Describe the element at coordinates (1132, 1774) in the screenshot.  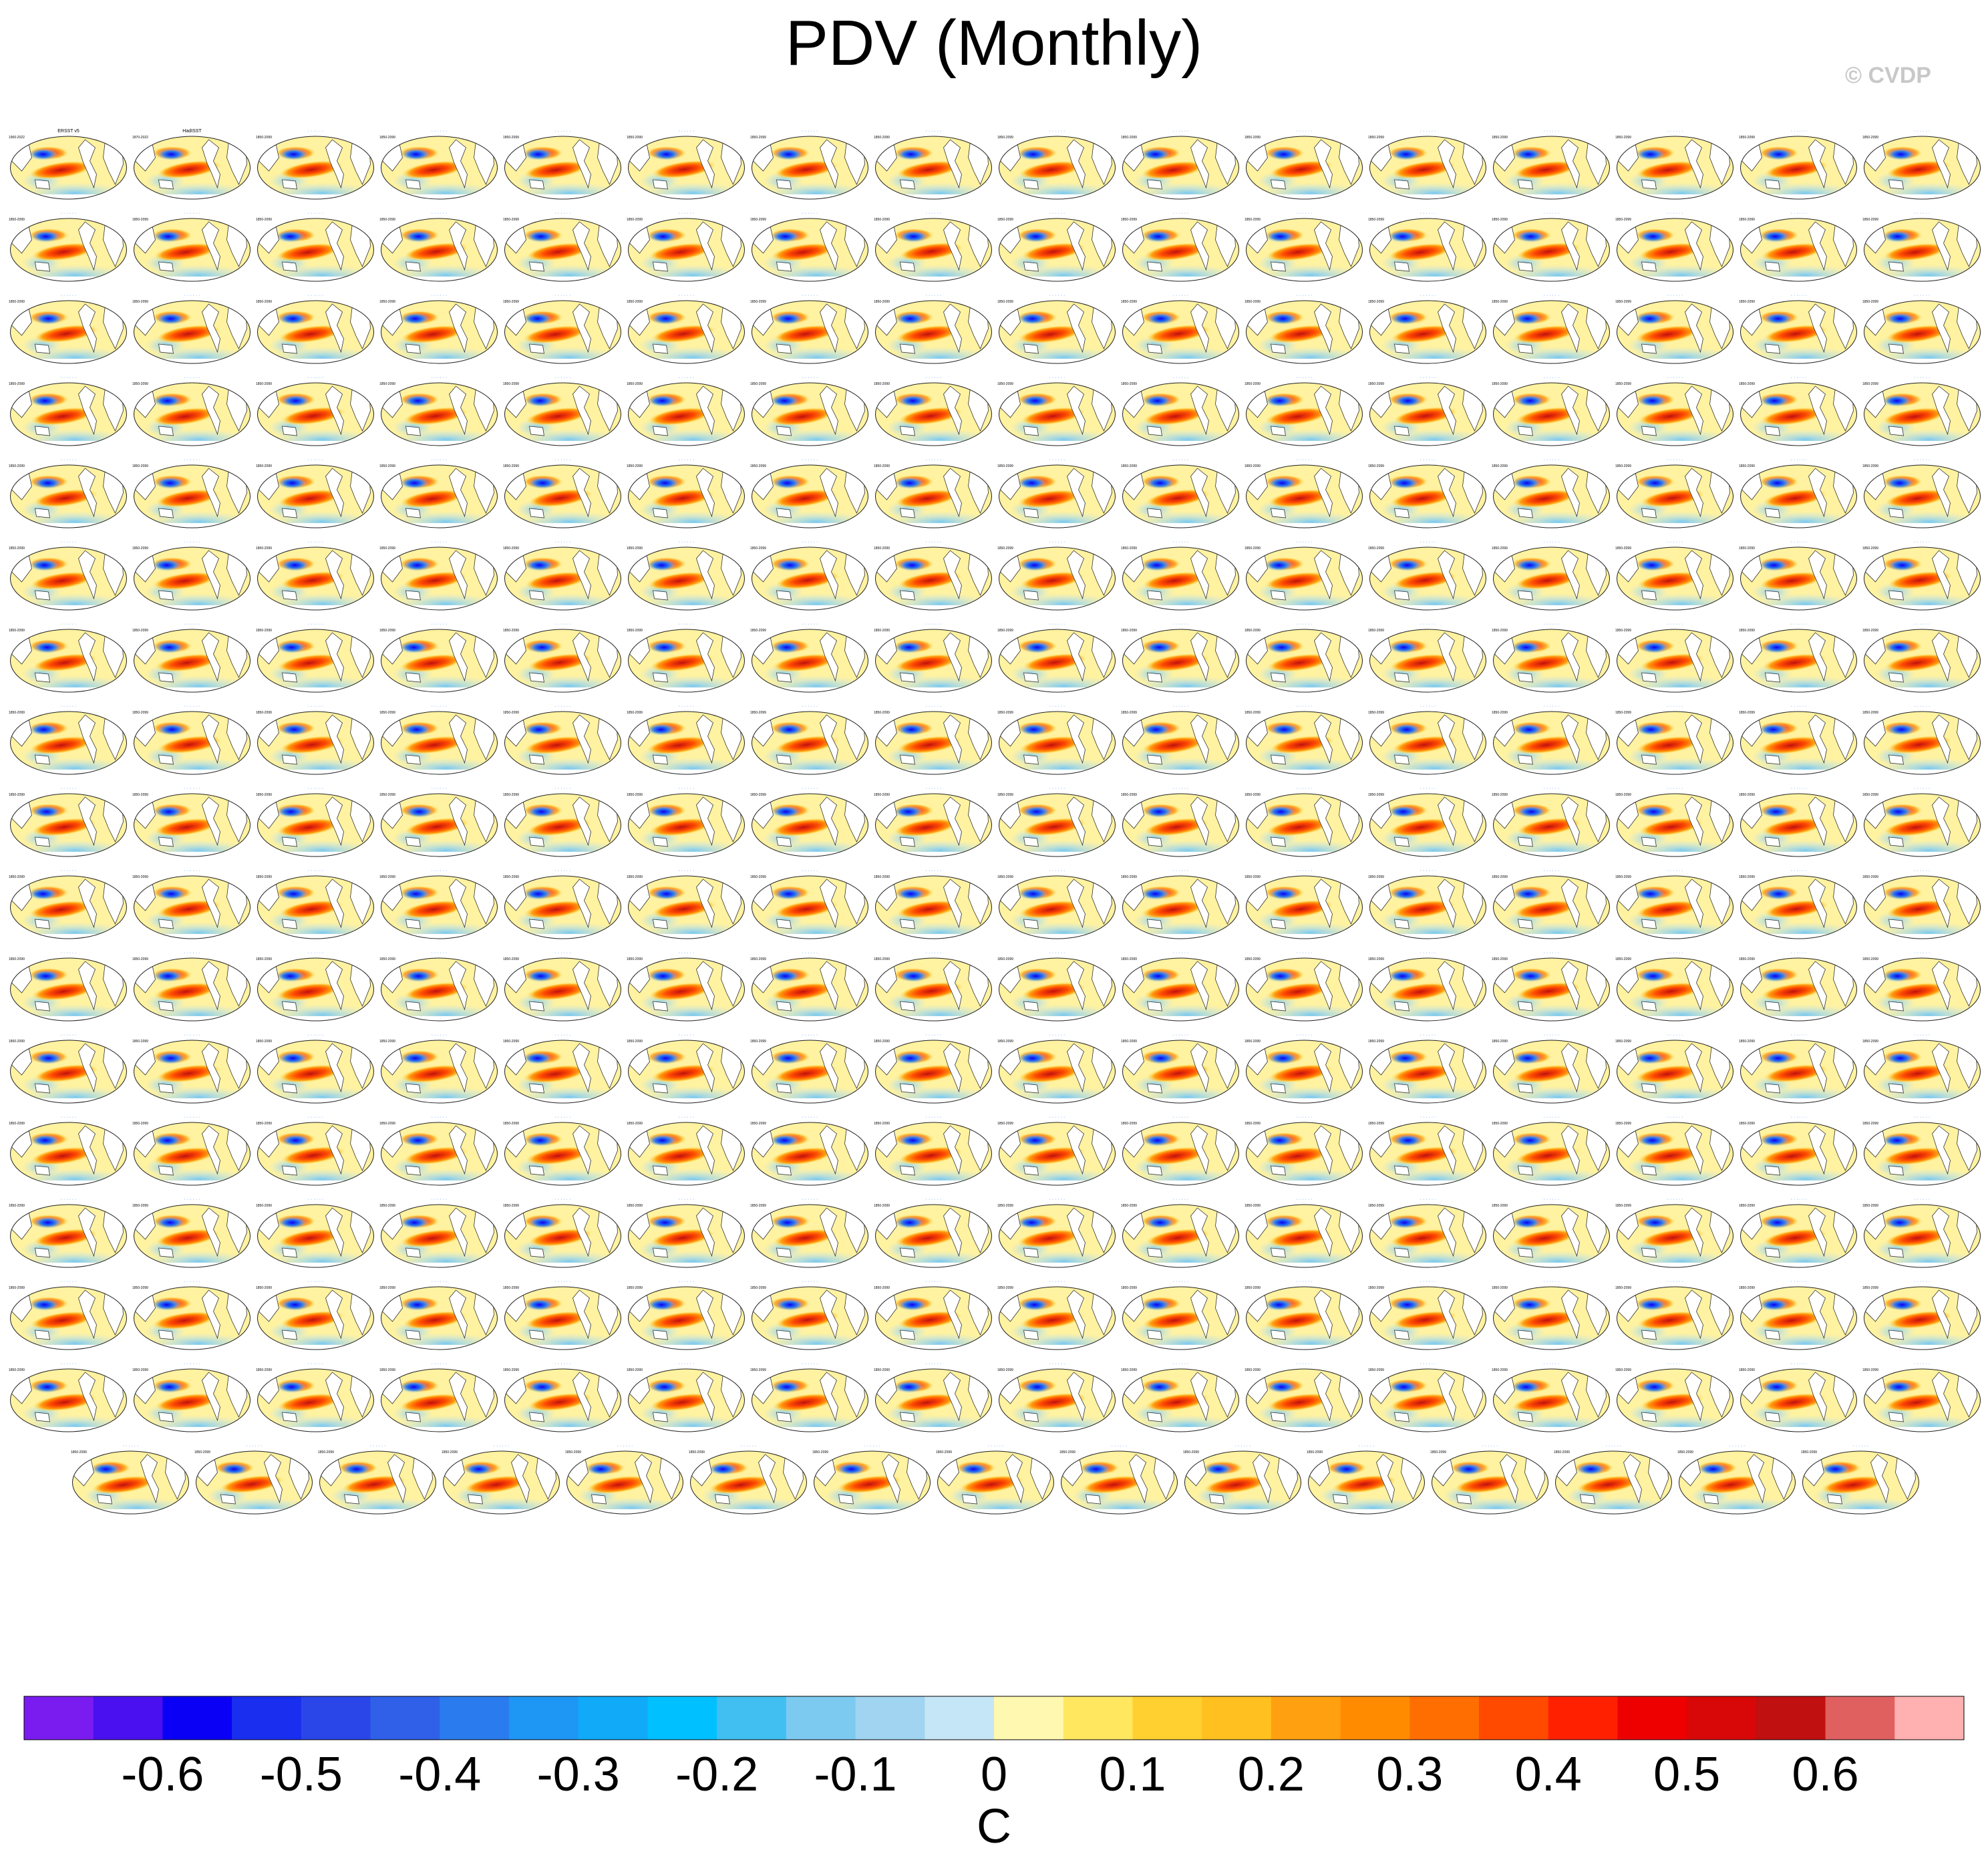
I see `colorbar-tick-label: 0.1` at that location.